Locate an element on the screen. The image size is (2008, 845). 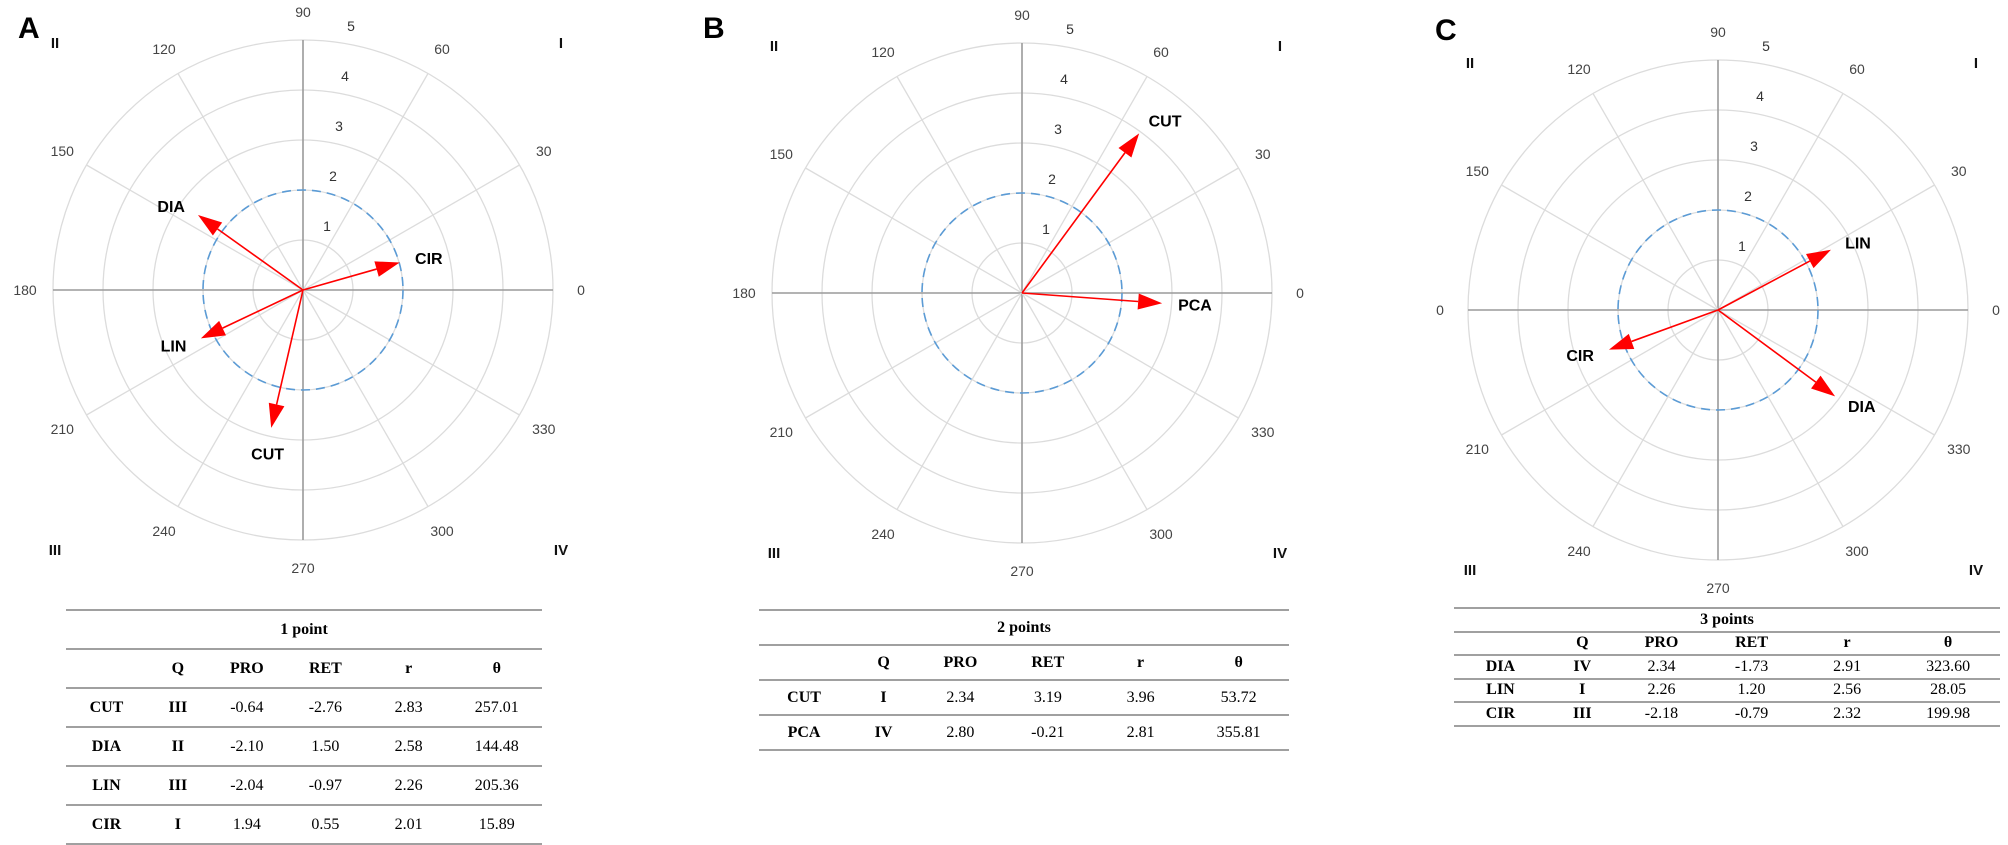
table-title: 2 points is located at coordinates (1024, 627).